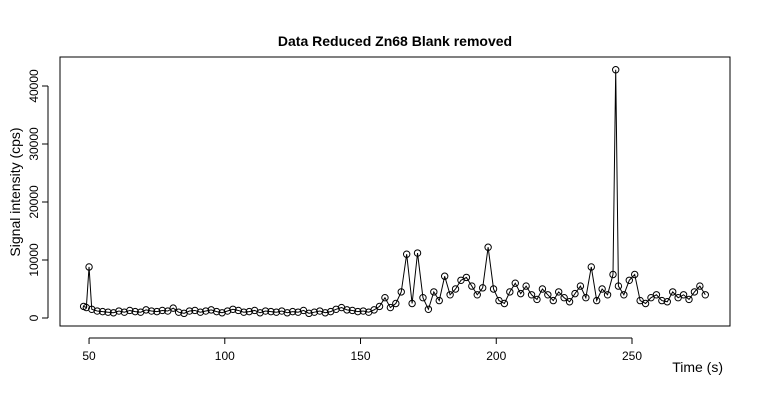  I want to click on x-axis-label: Time (s), so click(697, 367).